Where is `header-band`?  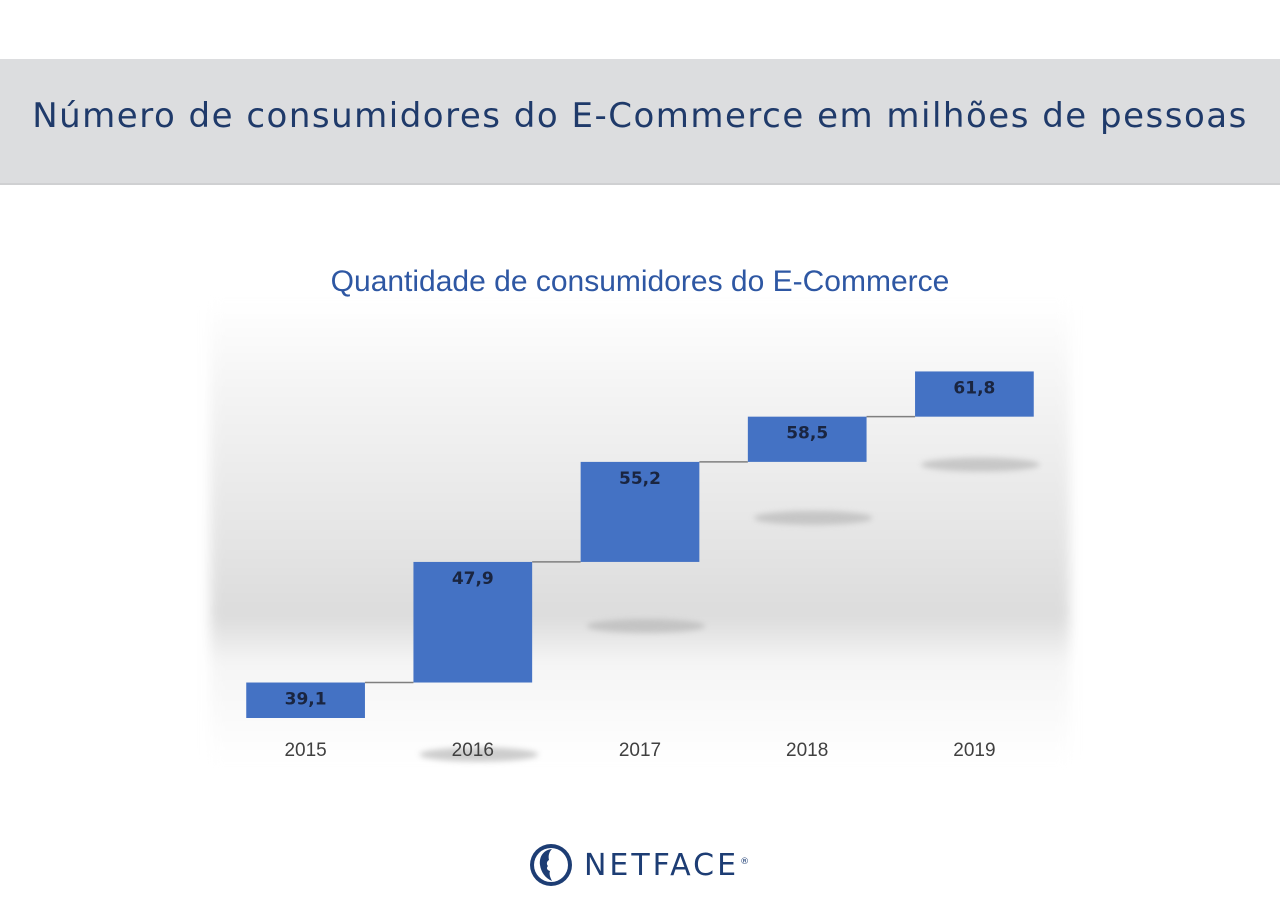 header-band is located at coordinates (640, 122).